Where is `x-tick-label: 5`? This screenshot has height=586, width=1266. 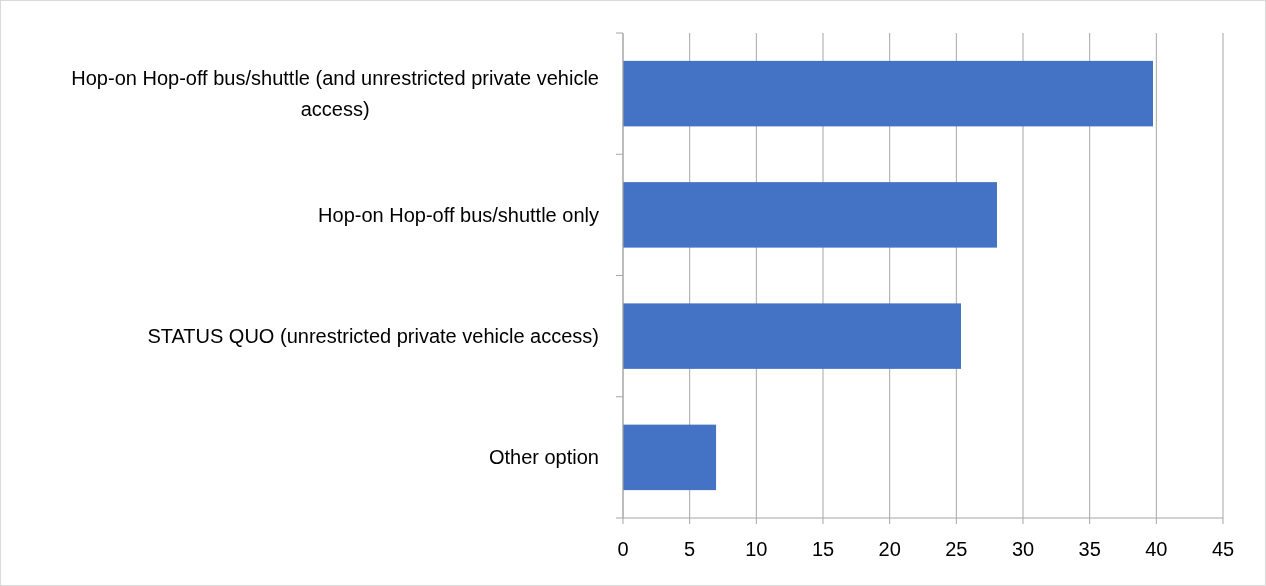 x-tick-label: 5 is located at coordinates (690, 549).